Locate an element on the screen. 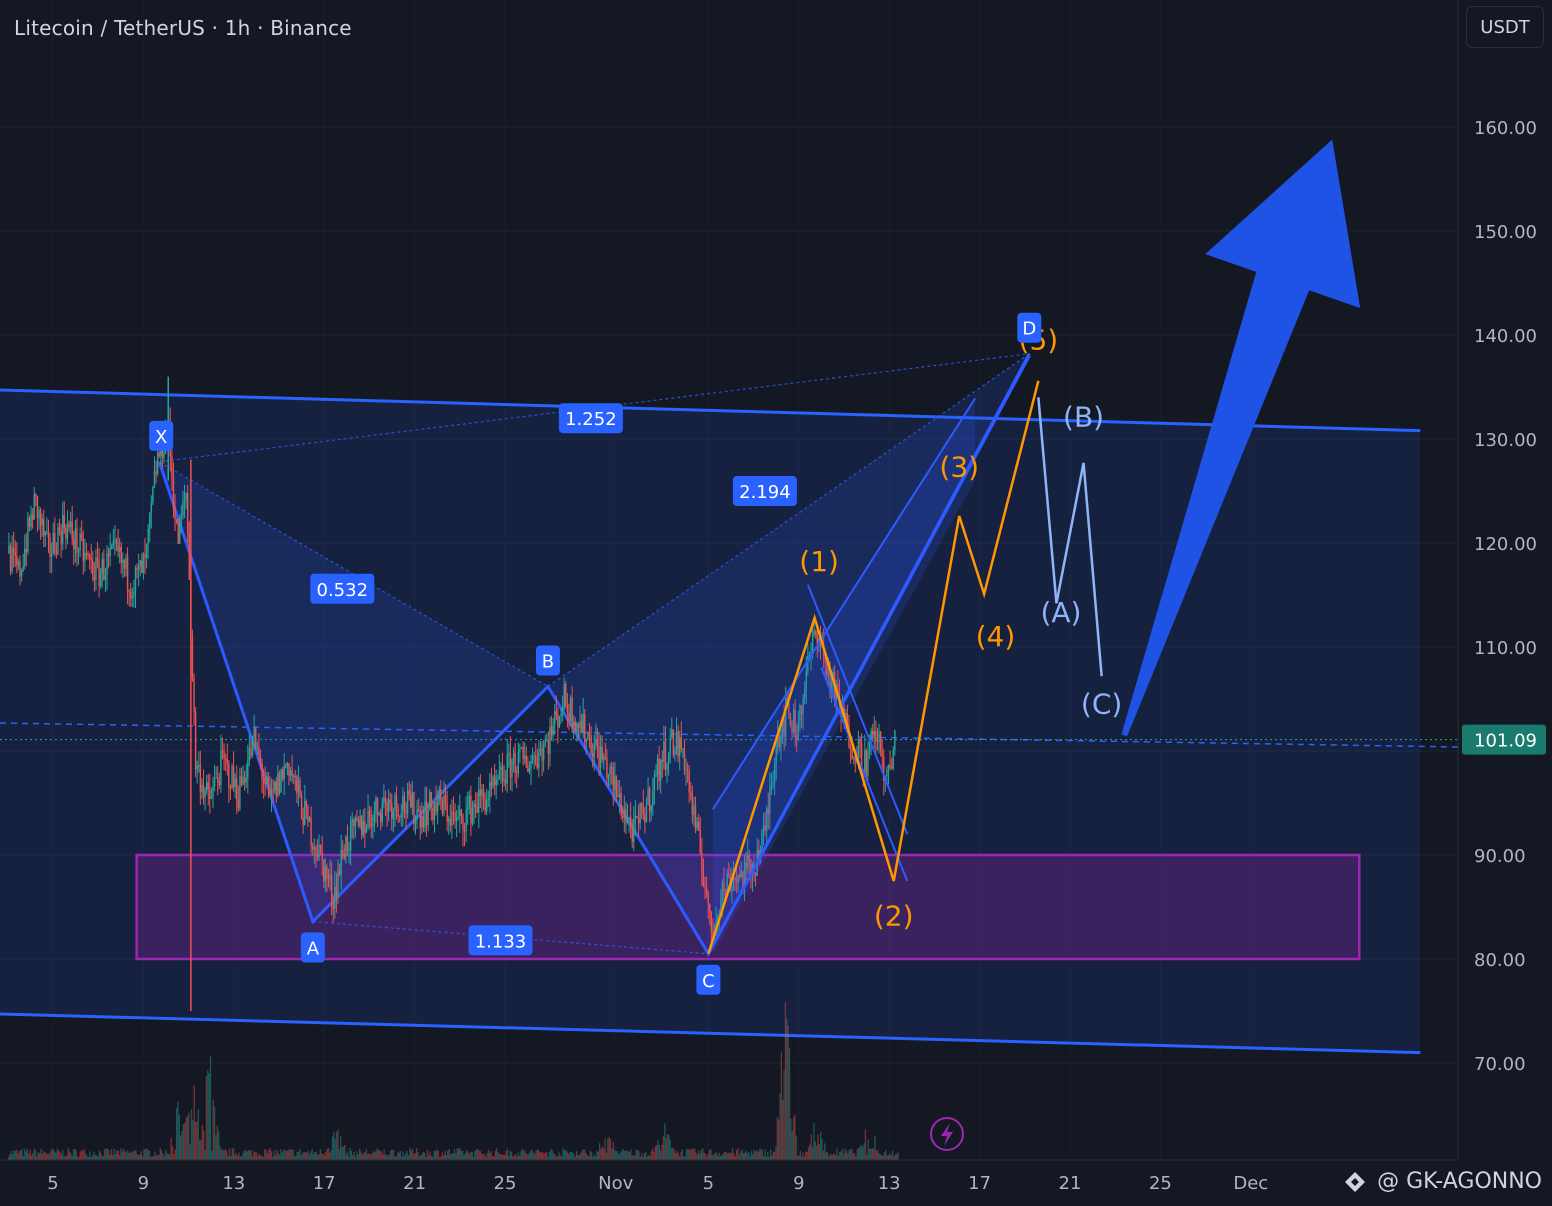  price-axis-tick-label: 80.00 is located at coordinates (1500, 960).